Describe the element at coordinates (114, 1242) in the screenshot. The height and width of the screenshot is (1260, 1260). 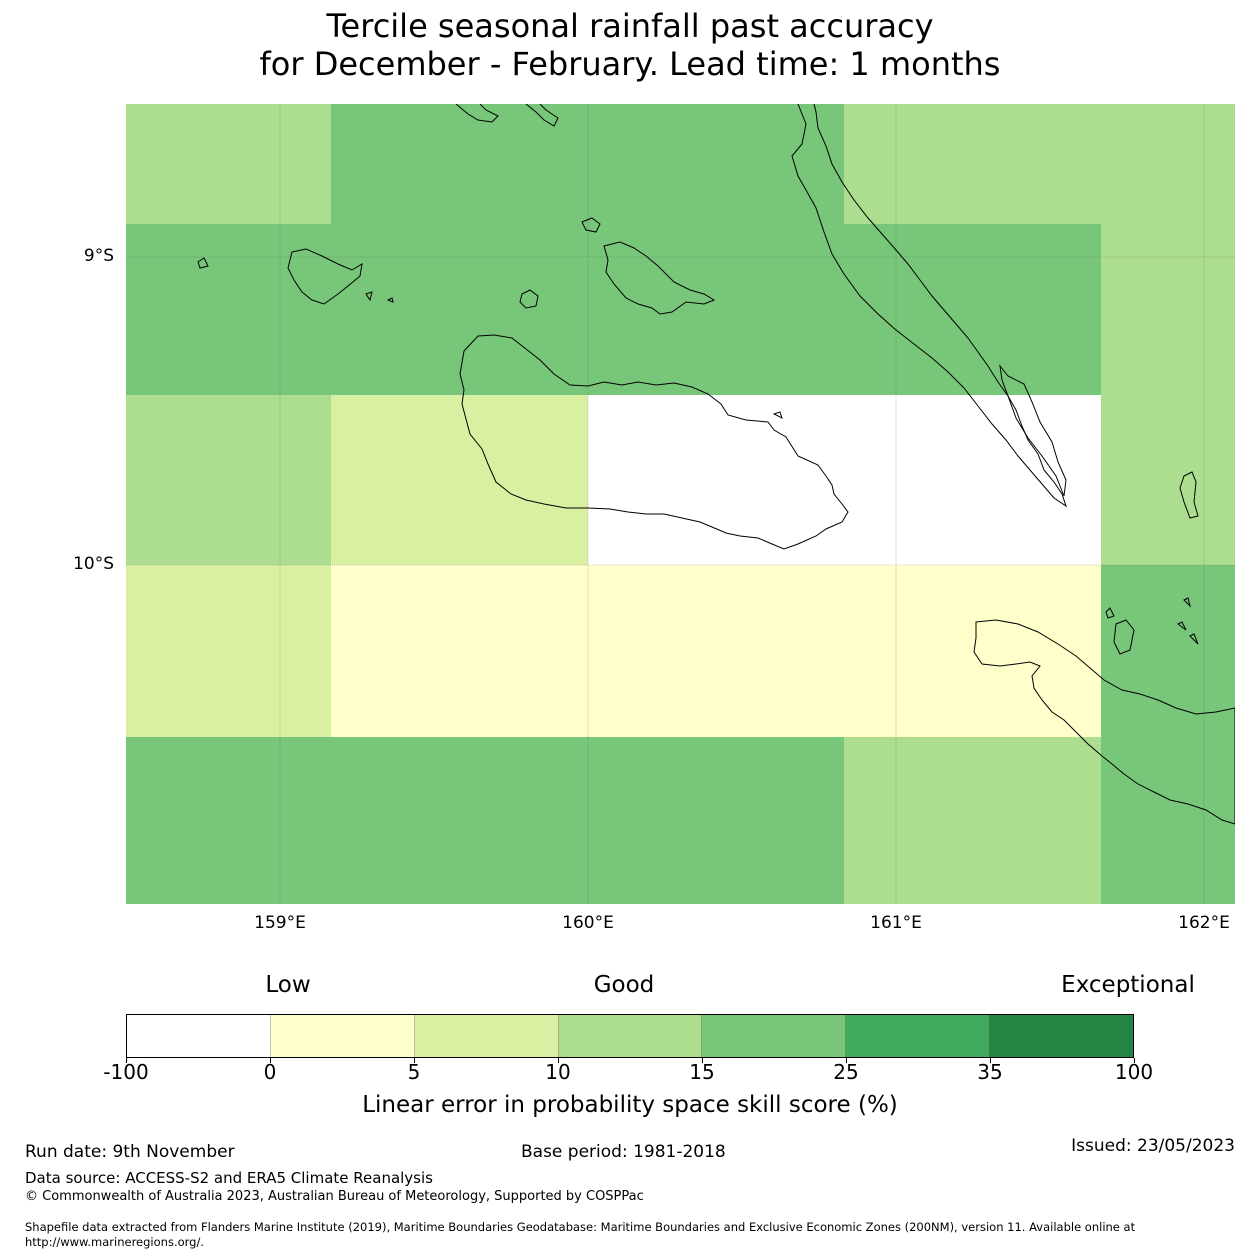
I see `shapefile-credit-line-2: http://www.marineregions.org/.` at that location.